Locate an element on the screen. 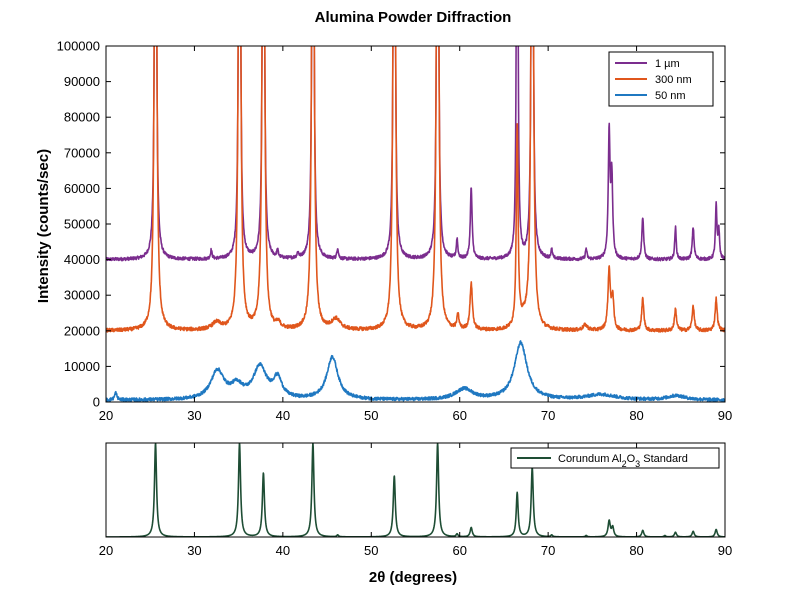 This screenshot has width=800, height=605. legend-text-part: O is located at coordinates (631, 459).